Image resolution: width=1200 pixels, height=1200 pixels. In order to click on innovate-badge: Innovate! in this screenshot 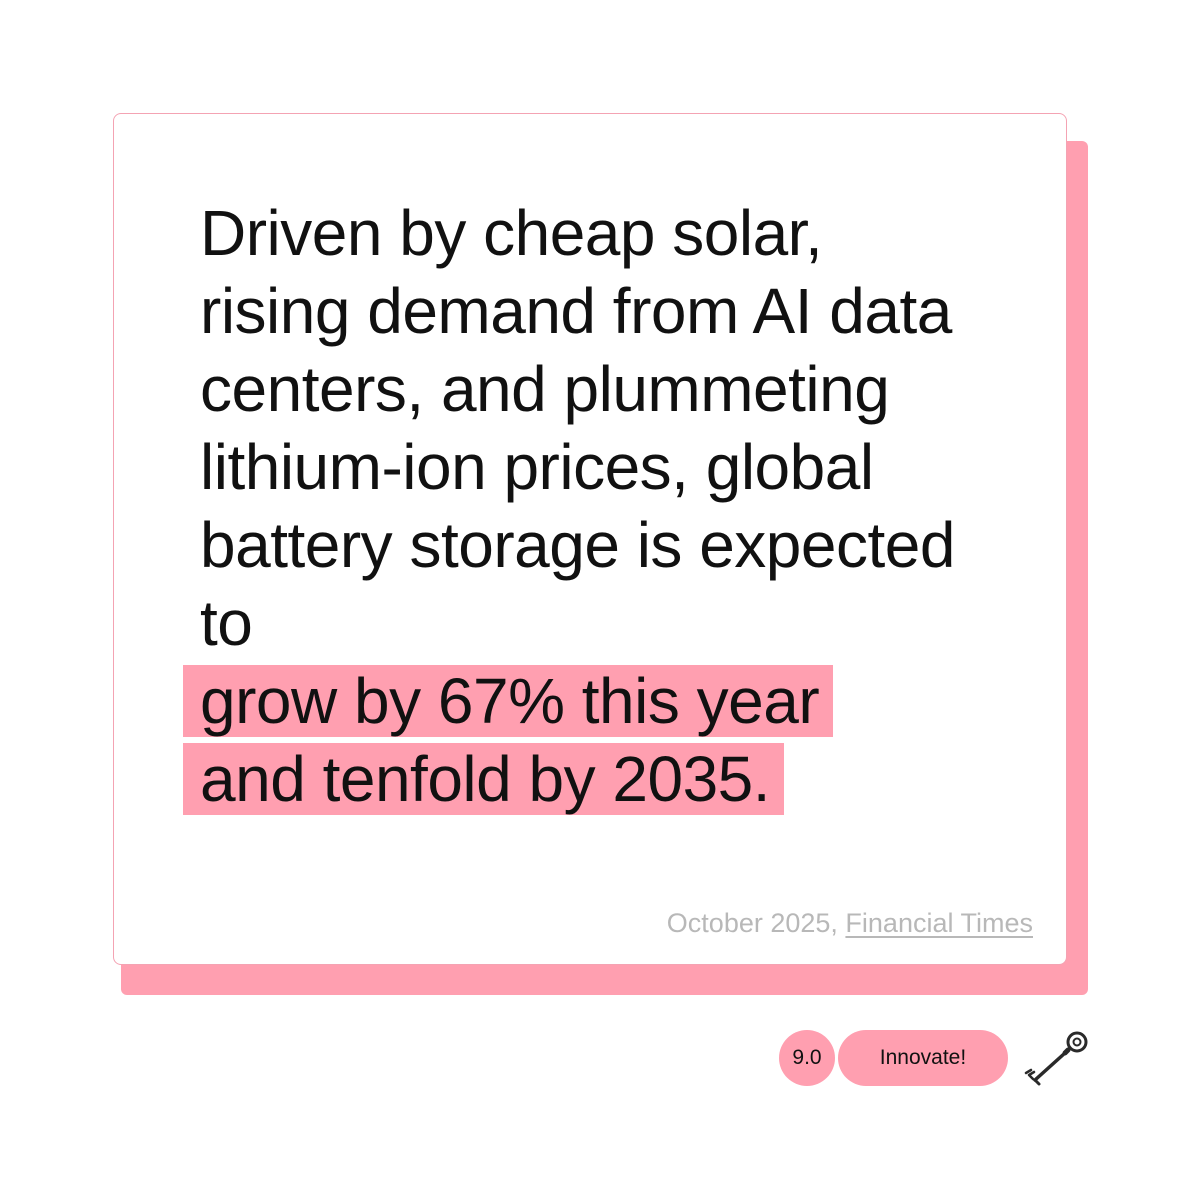, I will do `click(923, 1058)`.